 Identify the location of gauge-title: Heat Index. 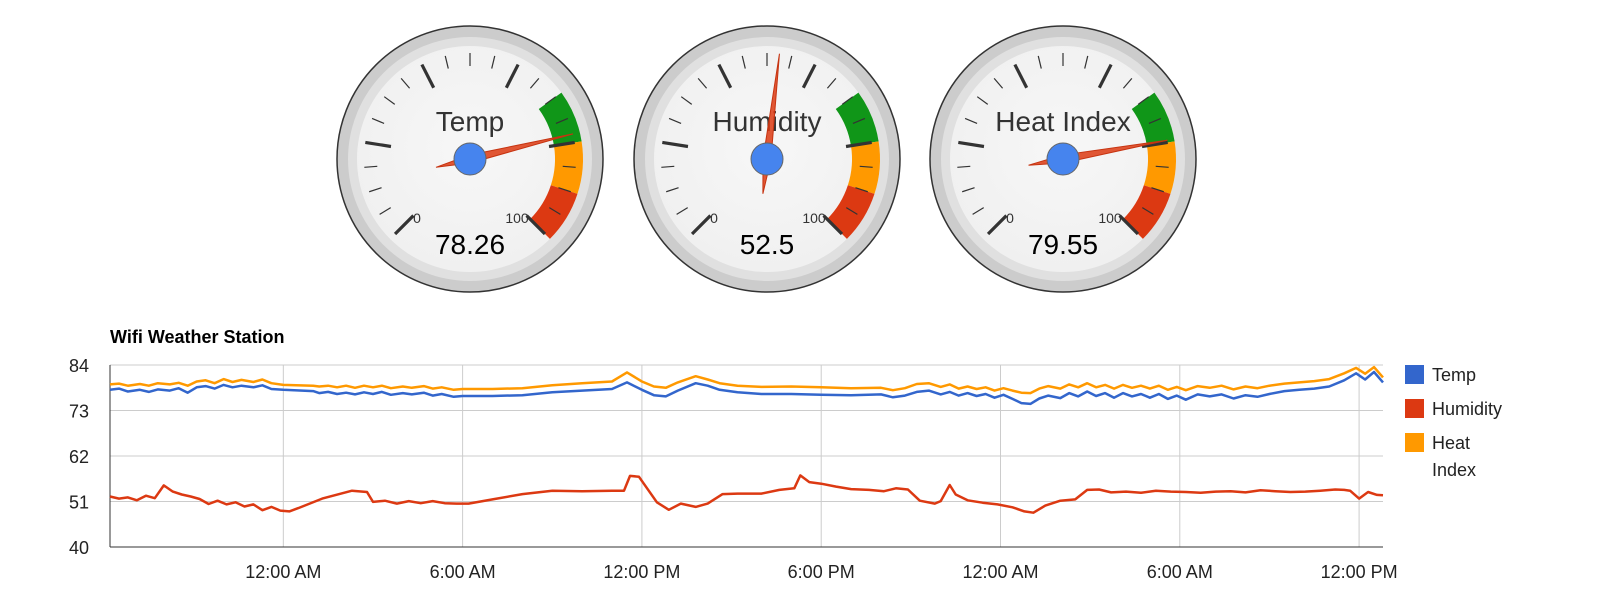
(1062, 121).